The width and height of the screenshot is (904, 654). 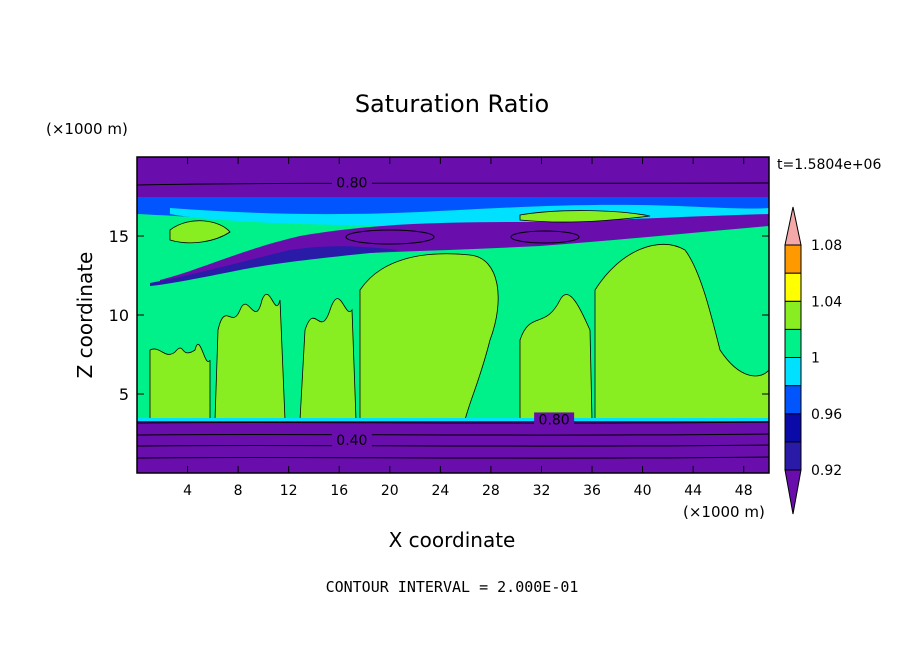 What do you see at coordinates (829, 165) in the screenshot?
I see `time-label: t=1.5804e+06` at bounding box center [829, 165].